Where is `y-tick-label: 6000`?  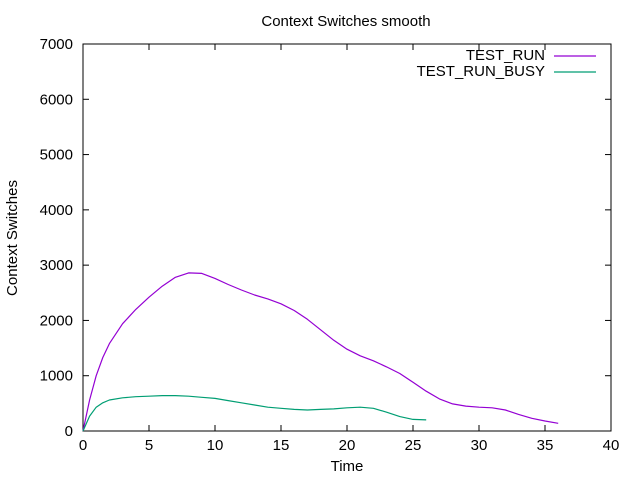 y-tick-label: 6000 is located at coordinates (56, 99).